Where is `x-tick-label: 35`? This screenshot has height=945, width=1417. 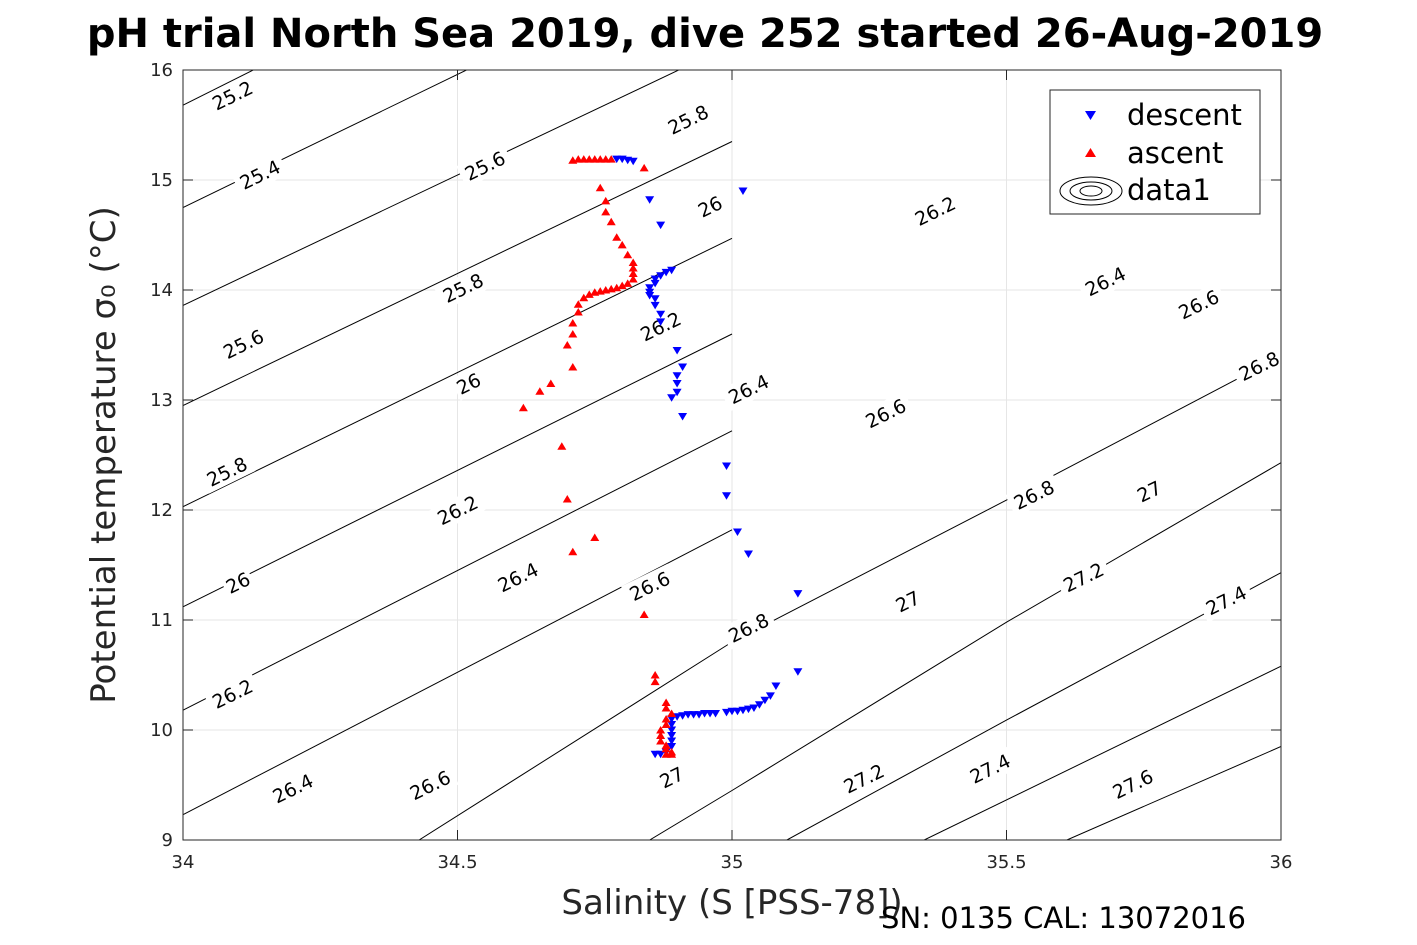
x-tick-label: 35 is located at coordinates (732, 862).